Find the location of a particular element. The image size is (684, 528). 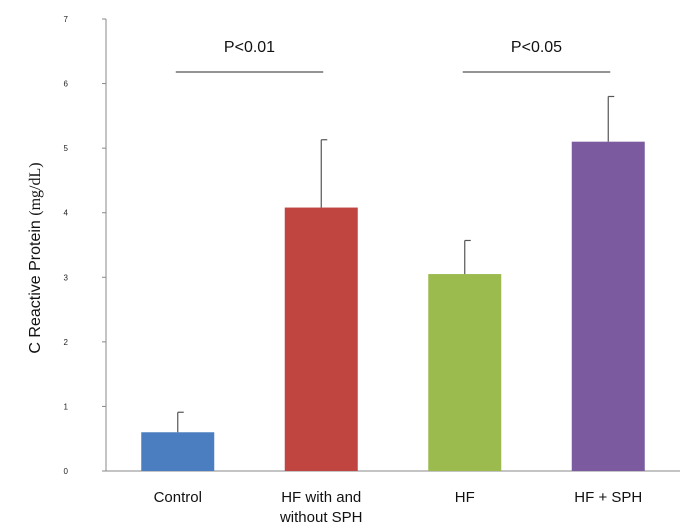

y-axis-label-unit: (mg/dL) is located at coordinates (35, 188).